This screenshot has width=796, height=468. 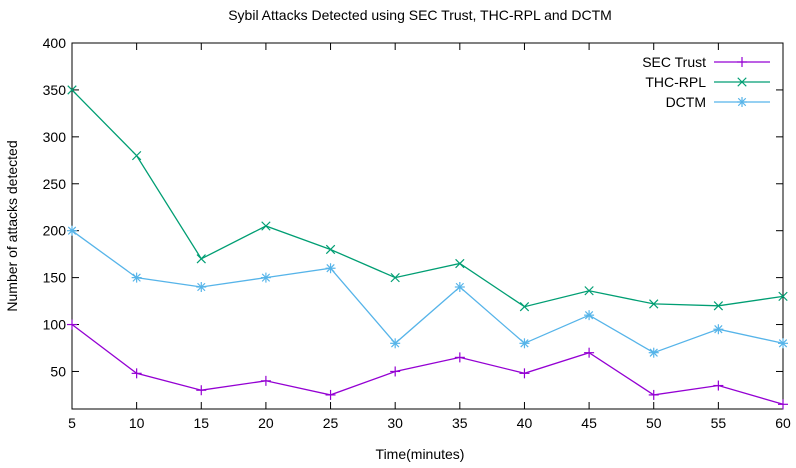 I want to click on x-tick-label: 30, so click(x=395, y=423).